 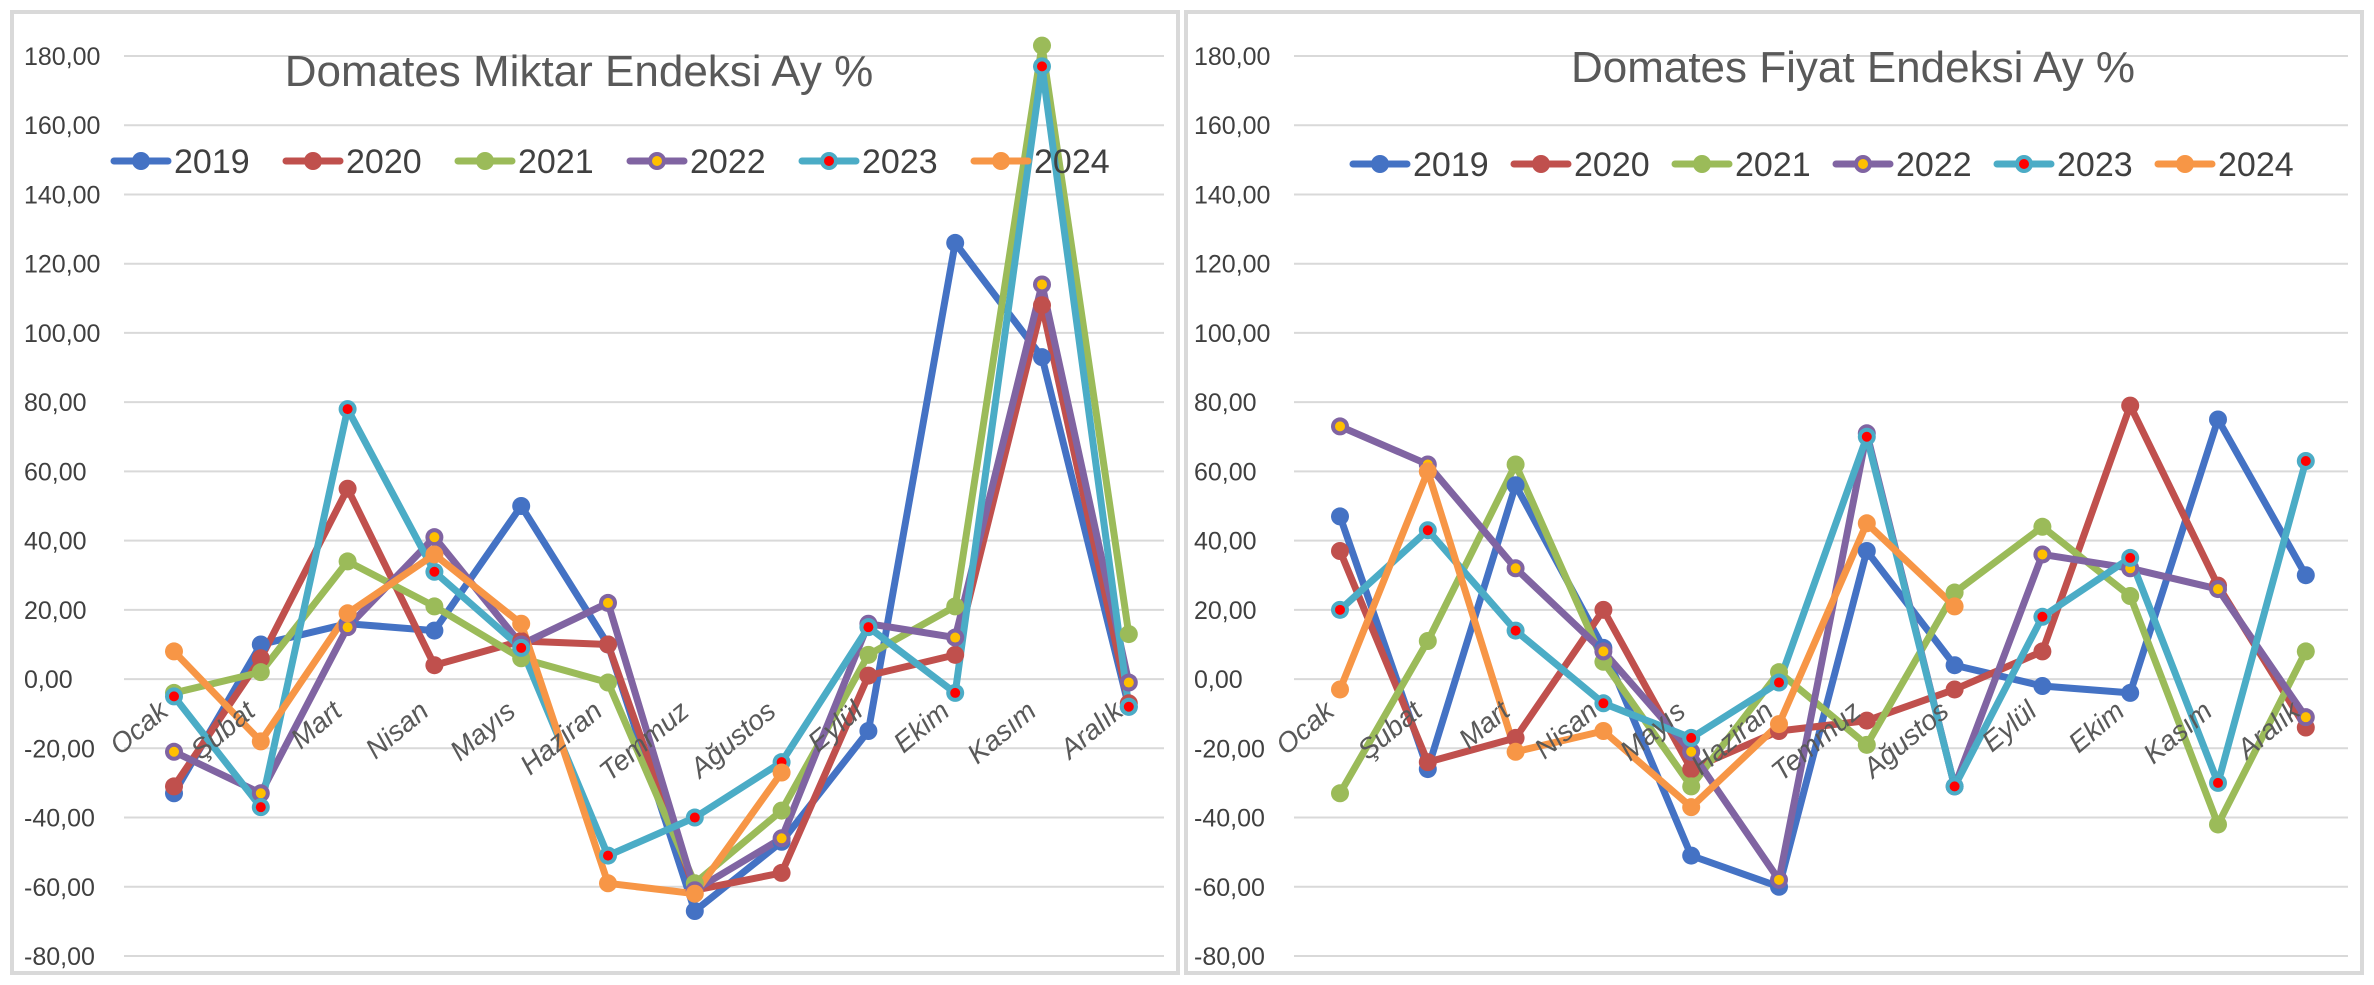 I want to click on x-tick-label: Haziran, so click(x=561, y=738).